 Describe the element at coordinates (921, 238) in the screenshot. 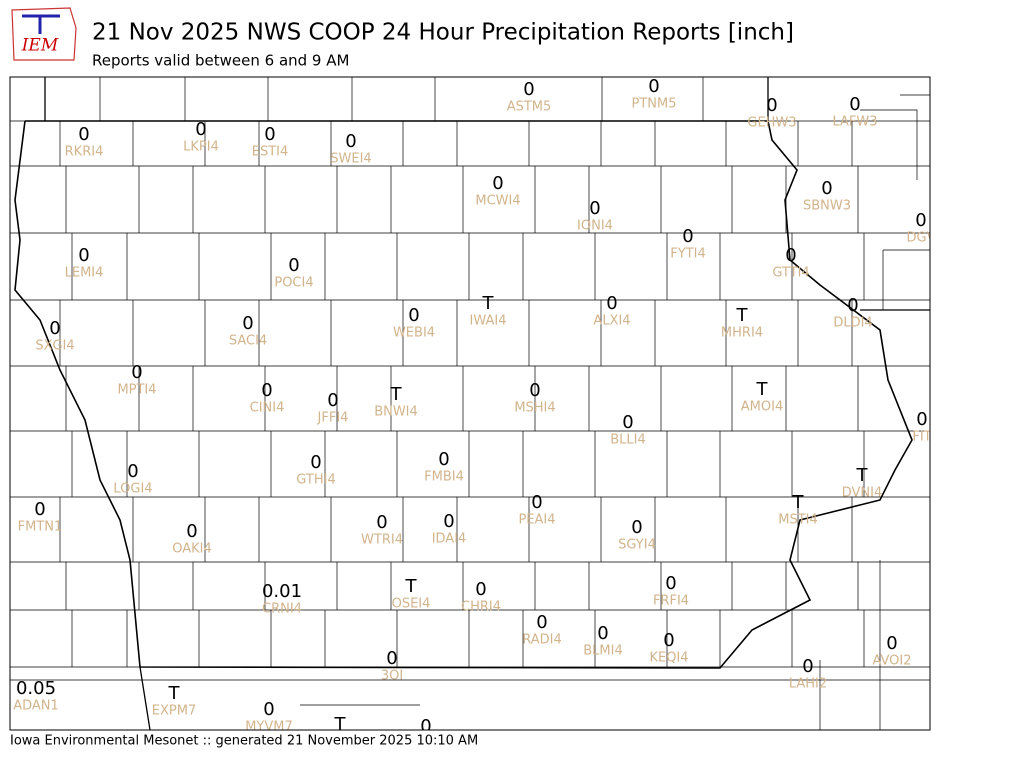

I see `station-id: DGV` at that location.